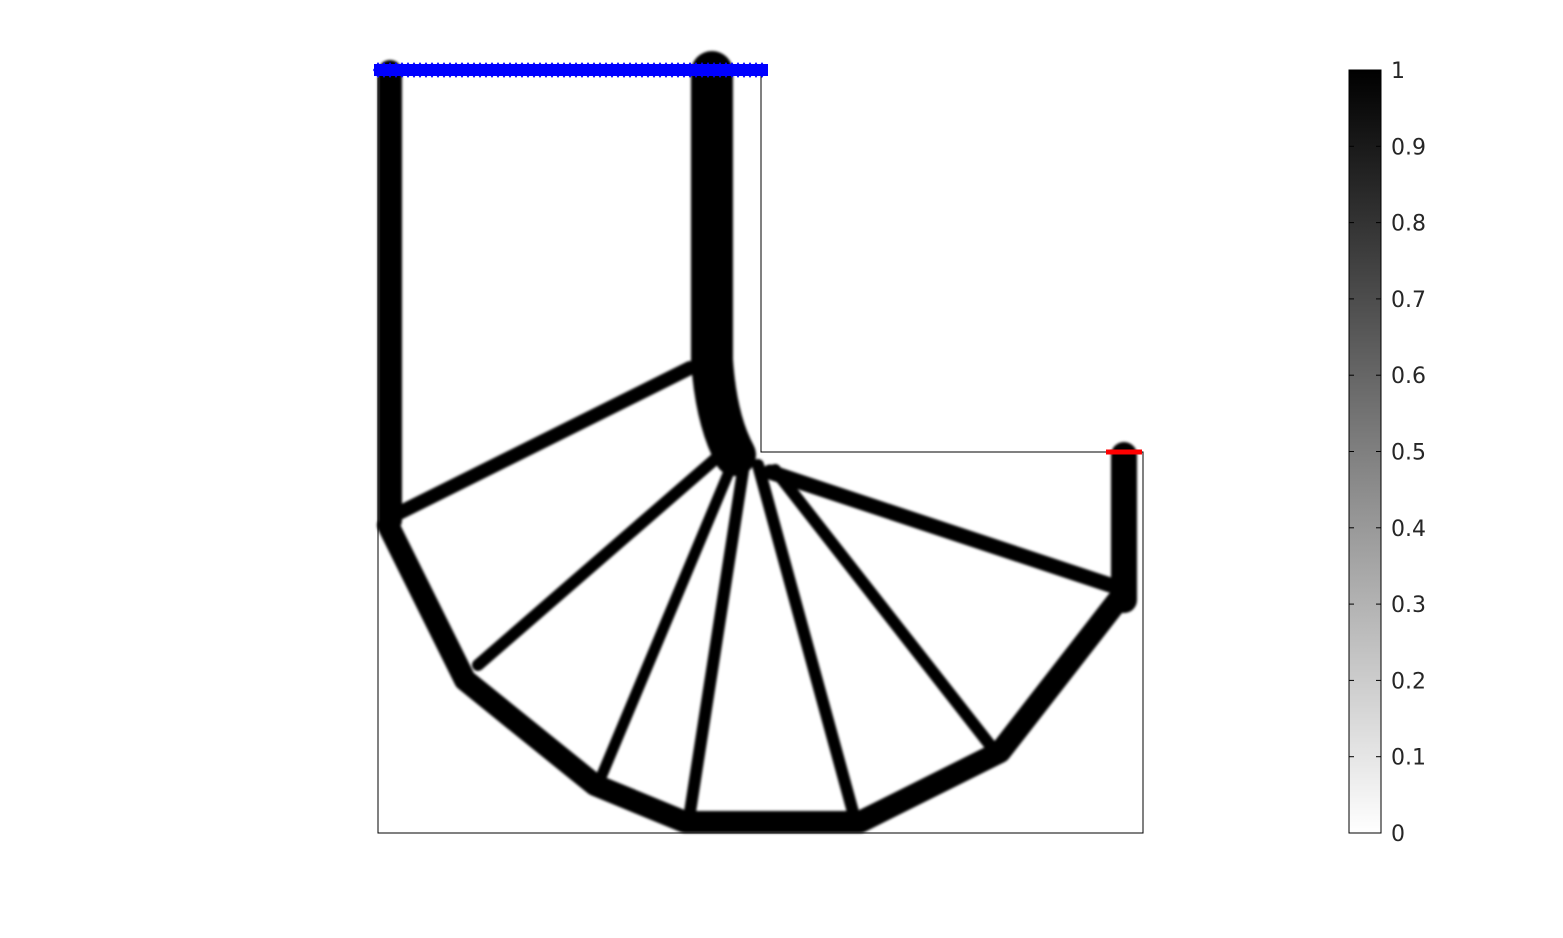 Image resolution: width=1563 pixels, height=938 pixels. Describe the element at coordinates (1408, 681) in the screenshot. I see `colorbar-tick-label: 0.2` at that location.